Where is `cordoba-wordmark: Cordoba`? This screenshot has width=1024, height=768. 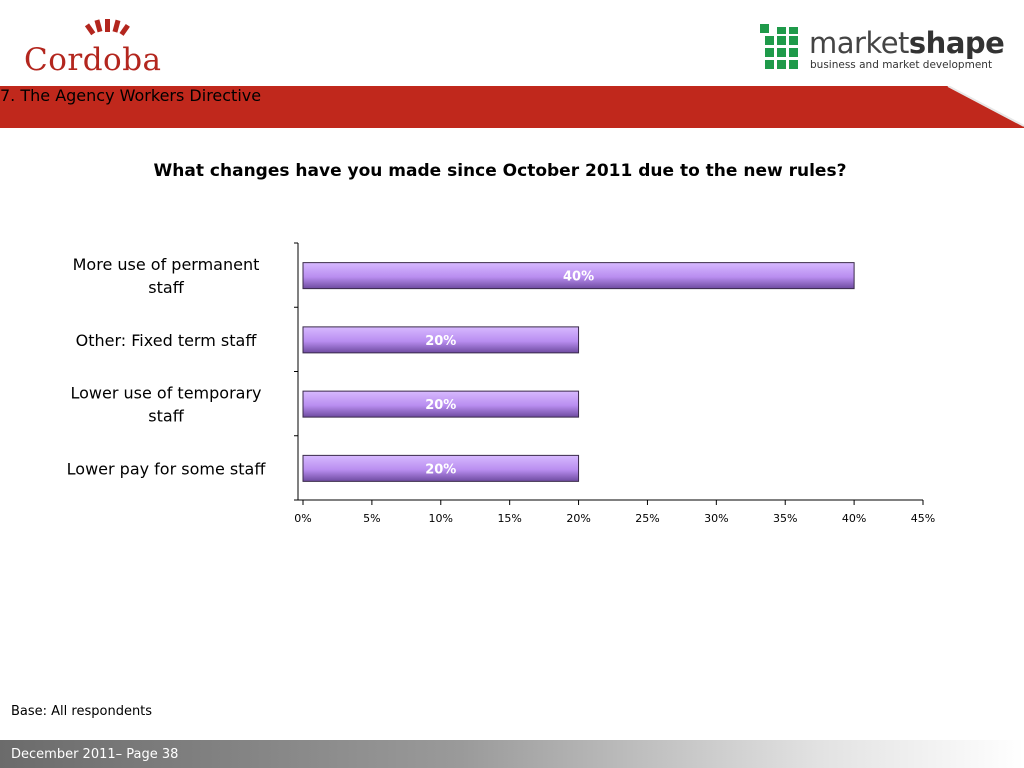 cordoba-wordmark: Cordoba is located at coordinates (93, 60).